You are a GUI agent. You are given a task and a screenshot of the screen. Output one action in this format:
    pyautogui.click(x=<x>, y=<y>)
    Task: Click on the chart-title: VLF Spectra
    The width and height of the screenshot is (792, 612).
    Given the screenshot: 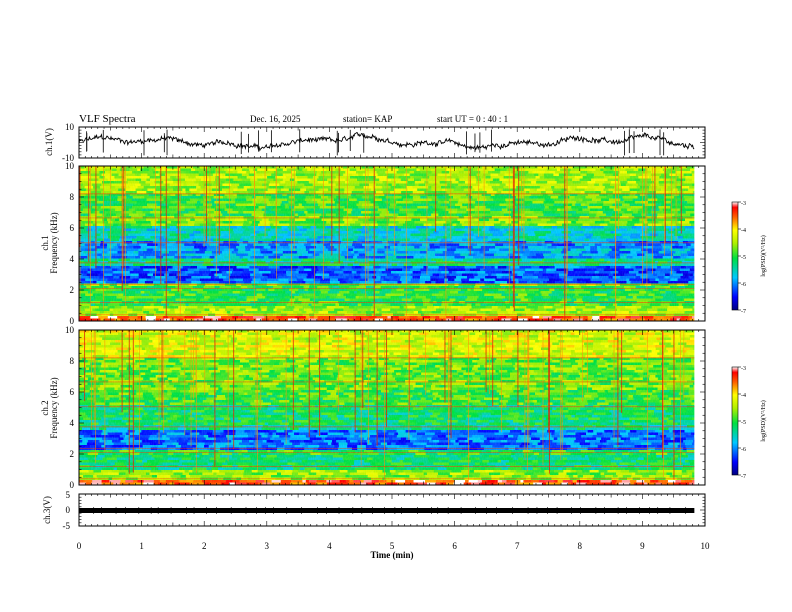 What is the action you would take?
    pyautogui.click(x=107, y=119)
    